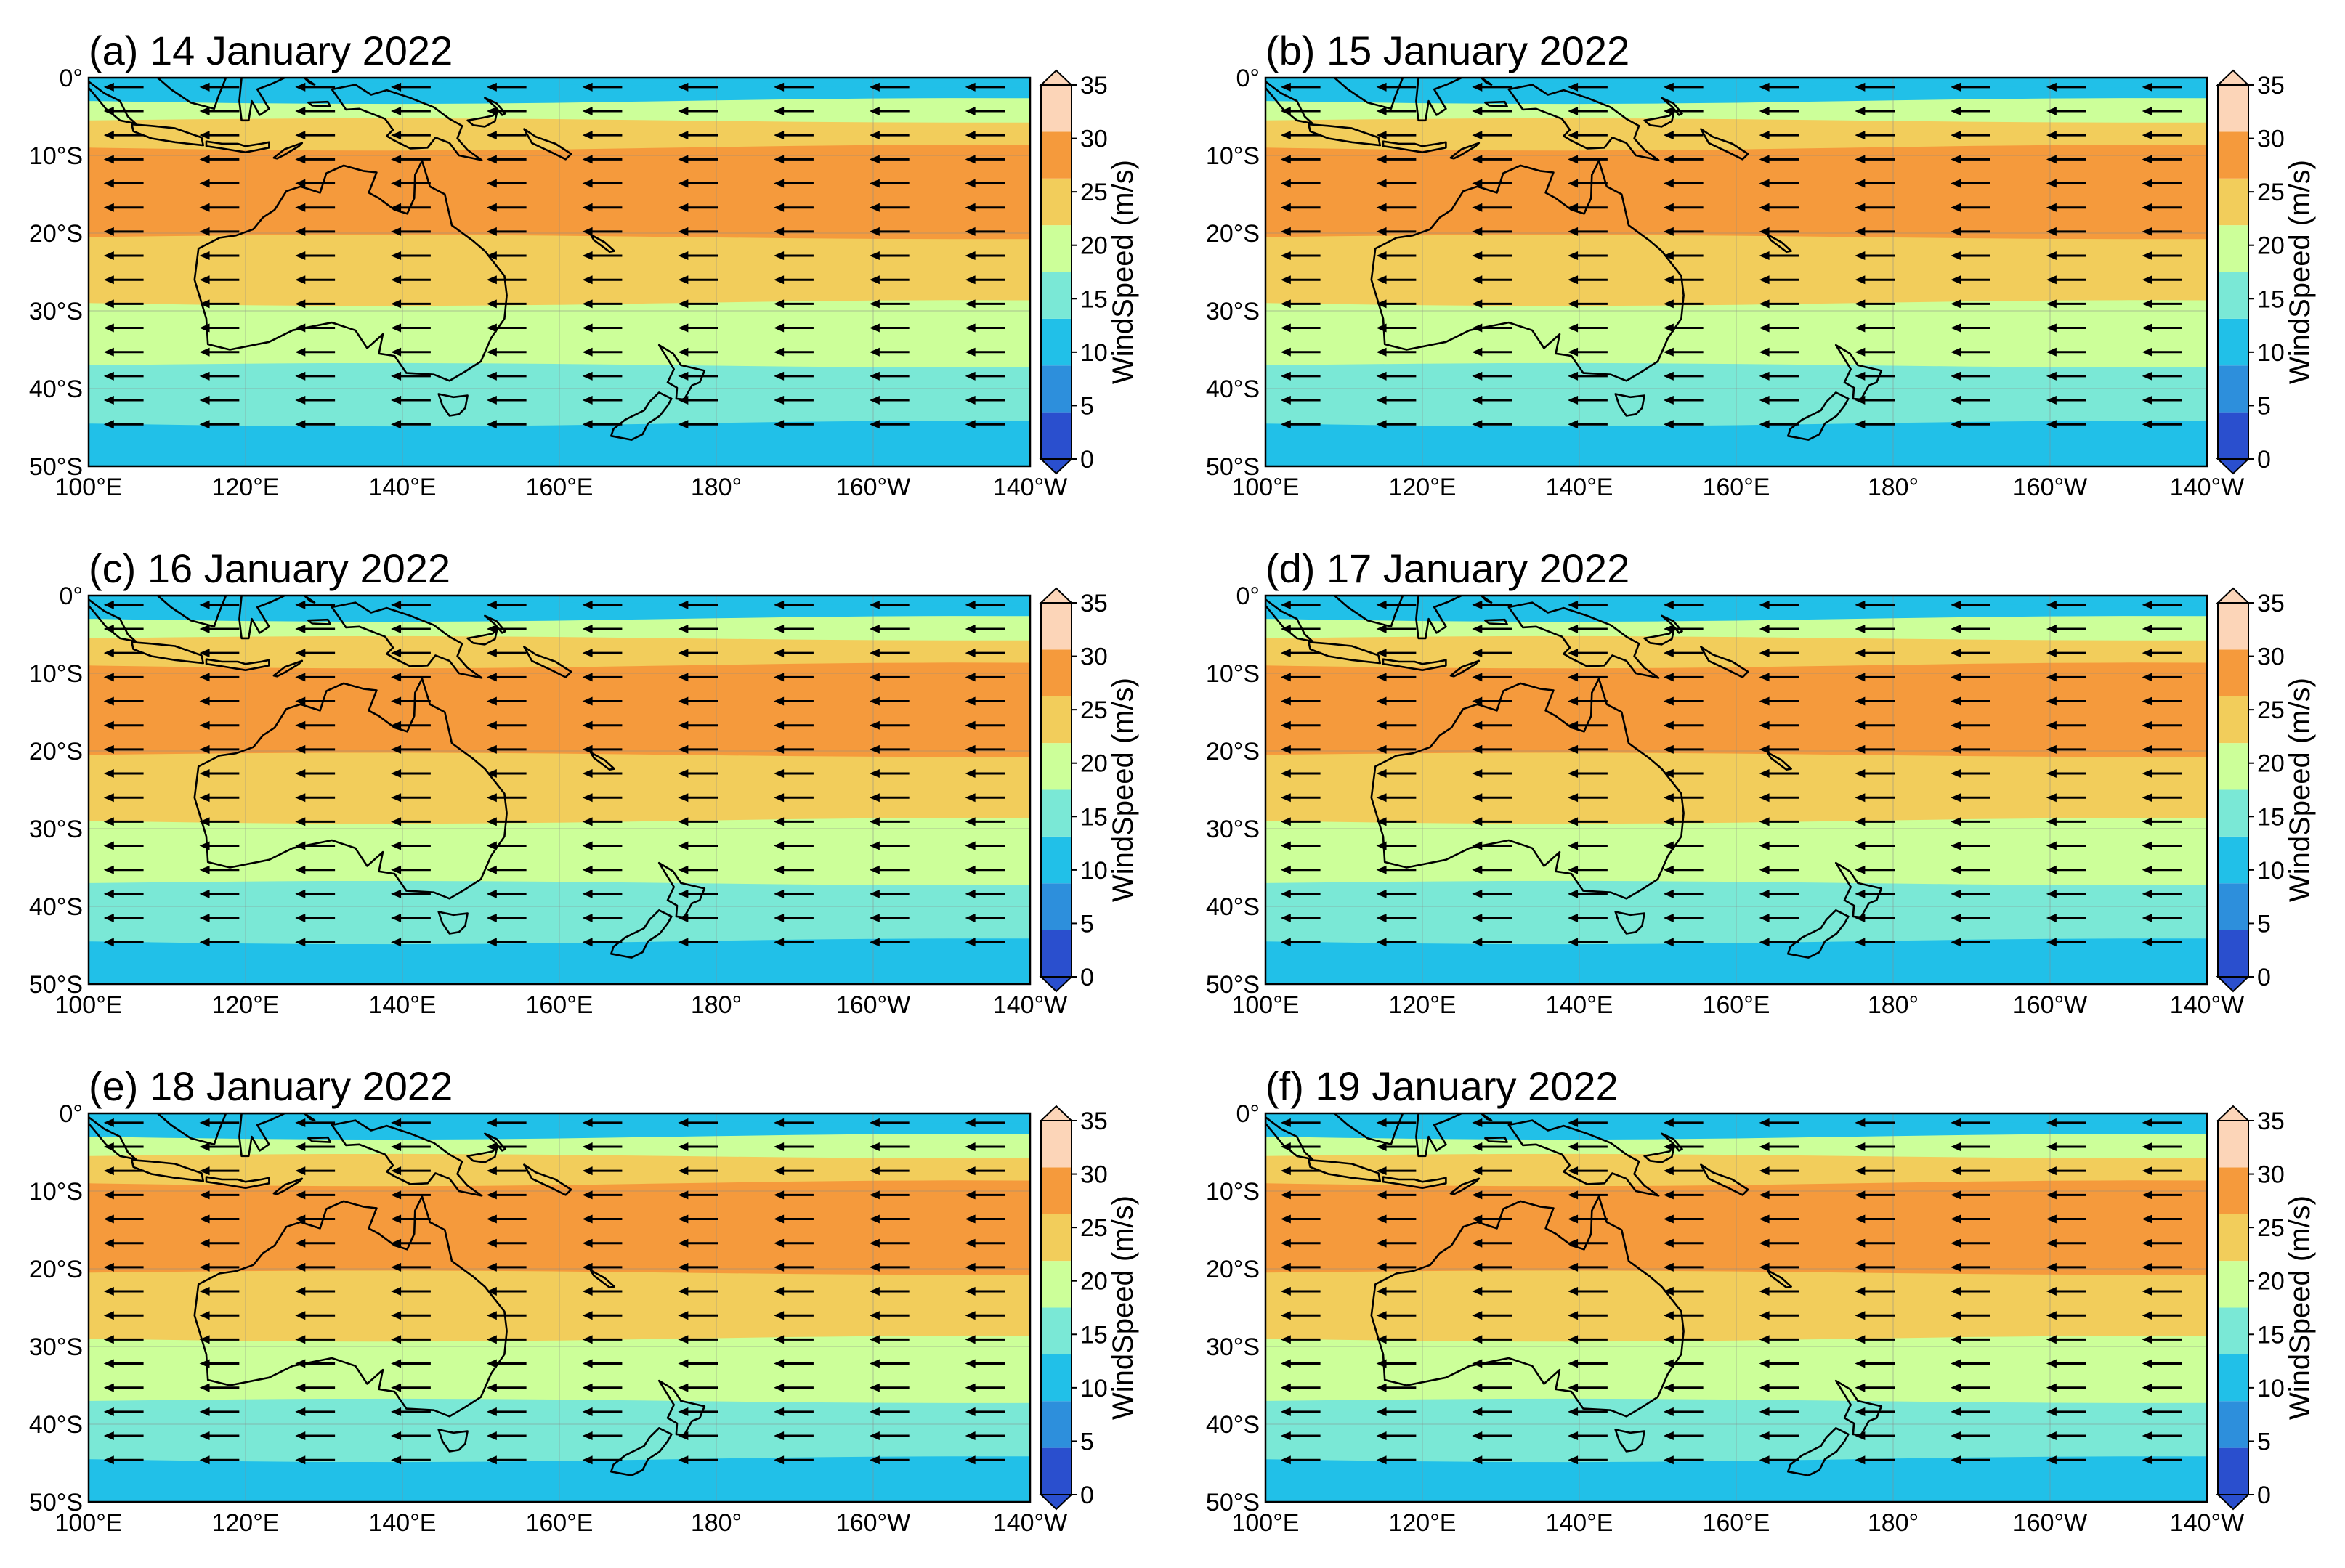 This screenshot has width=2345, height=1568. I want to click on halmahera-coastline, so click(309, 600).